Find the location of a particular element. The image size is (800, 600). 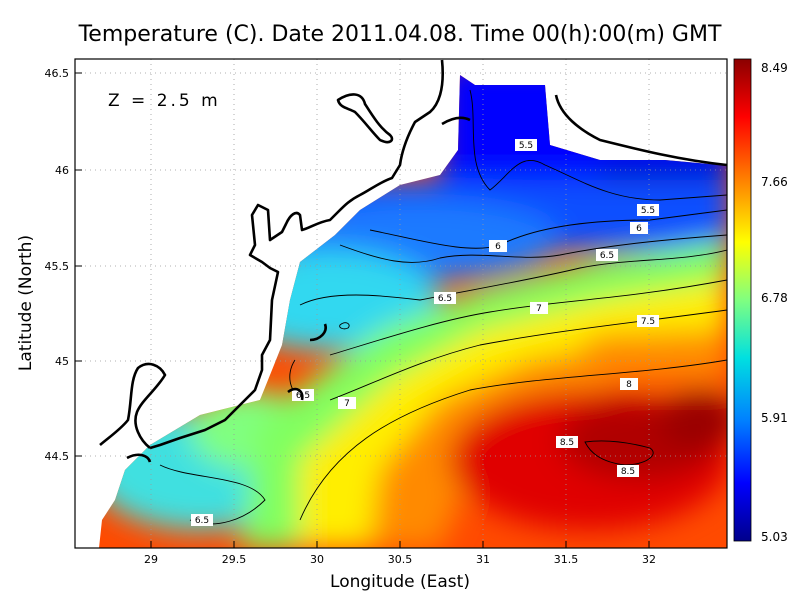

x-tick-label: 31.5 is located at coordinates (566, 559).